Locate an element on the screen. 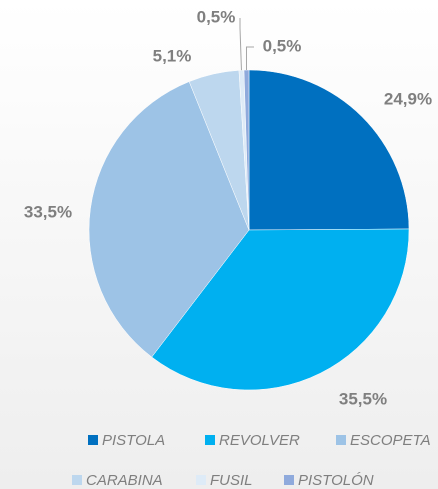 The height and width of the screenshot is (489, 438). data-label: 33,5% is located at coordinates (48, 211).